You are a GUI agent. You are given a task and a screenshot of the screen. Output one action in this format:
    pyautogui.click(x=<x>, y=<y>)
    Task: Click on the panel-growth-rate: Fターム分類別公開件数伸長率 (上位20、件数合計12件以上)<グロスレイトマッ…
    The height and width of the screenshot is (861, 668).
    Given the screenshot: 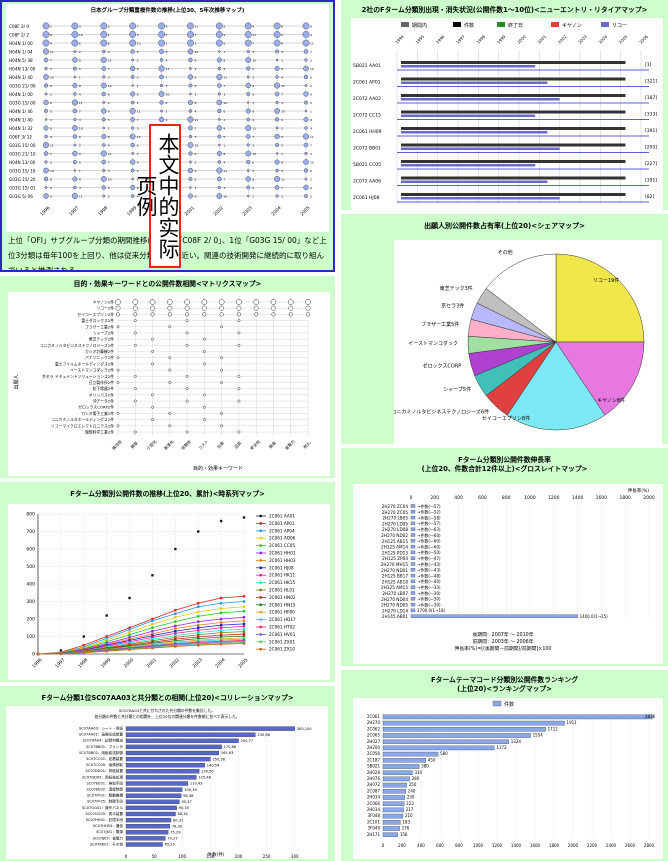 What is the action you would take?
    pyautogui.click(x=504, y=557)
    